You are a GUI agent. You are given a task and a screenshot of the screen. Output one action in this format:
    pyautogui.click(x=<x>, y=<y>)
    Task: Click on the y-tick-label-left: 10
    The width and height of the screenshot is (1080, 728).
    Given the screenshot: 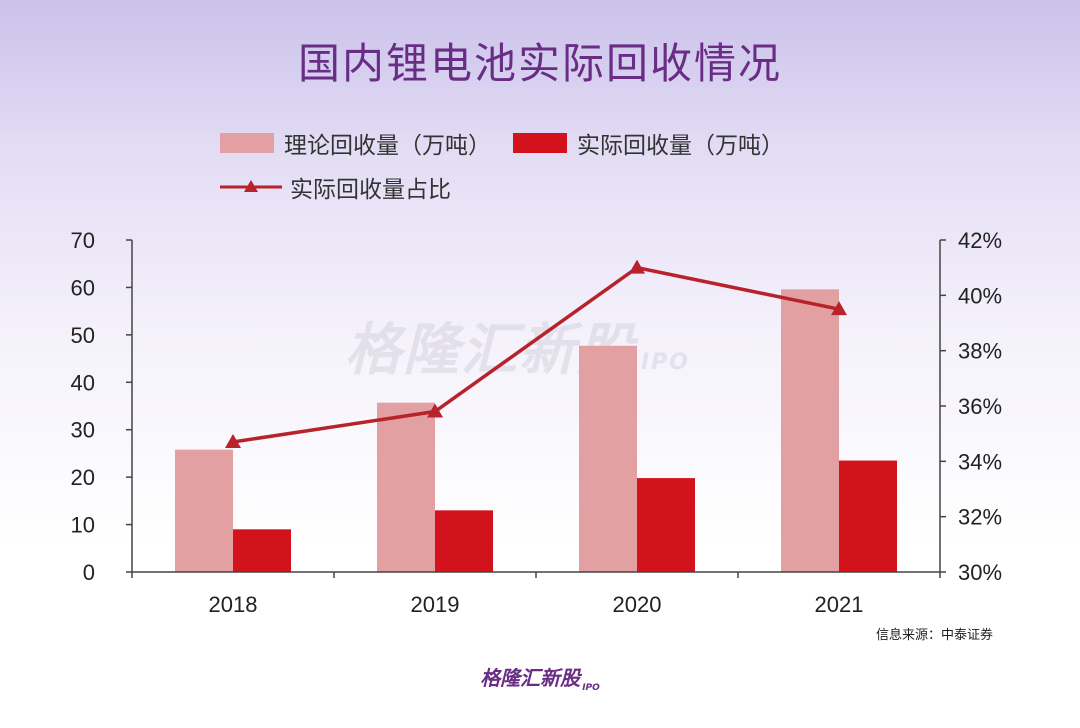 What is the action you would take?
    pyautogui.click(x=83, y=525)
    